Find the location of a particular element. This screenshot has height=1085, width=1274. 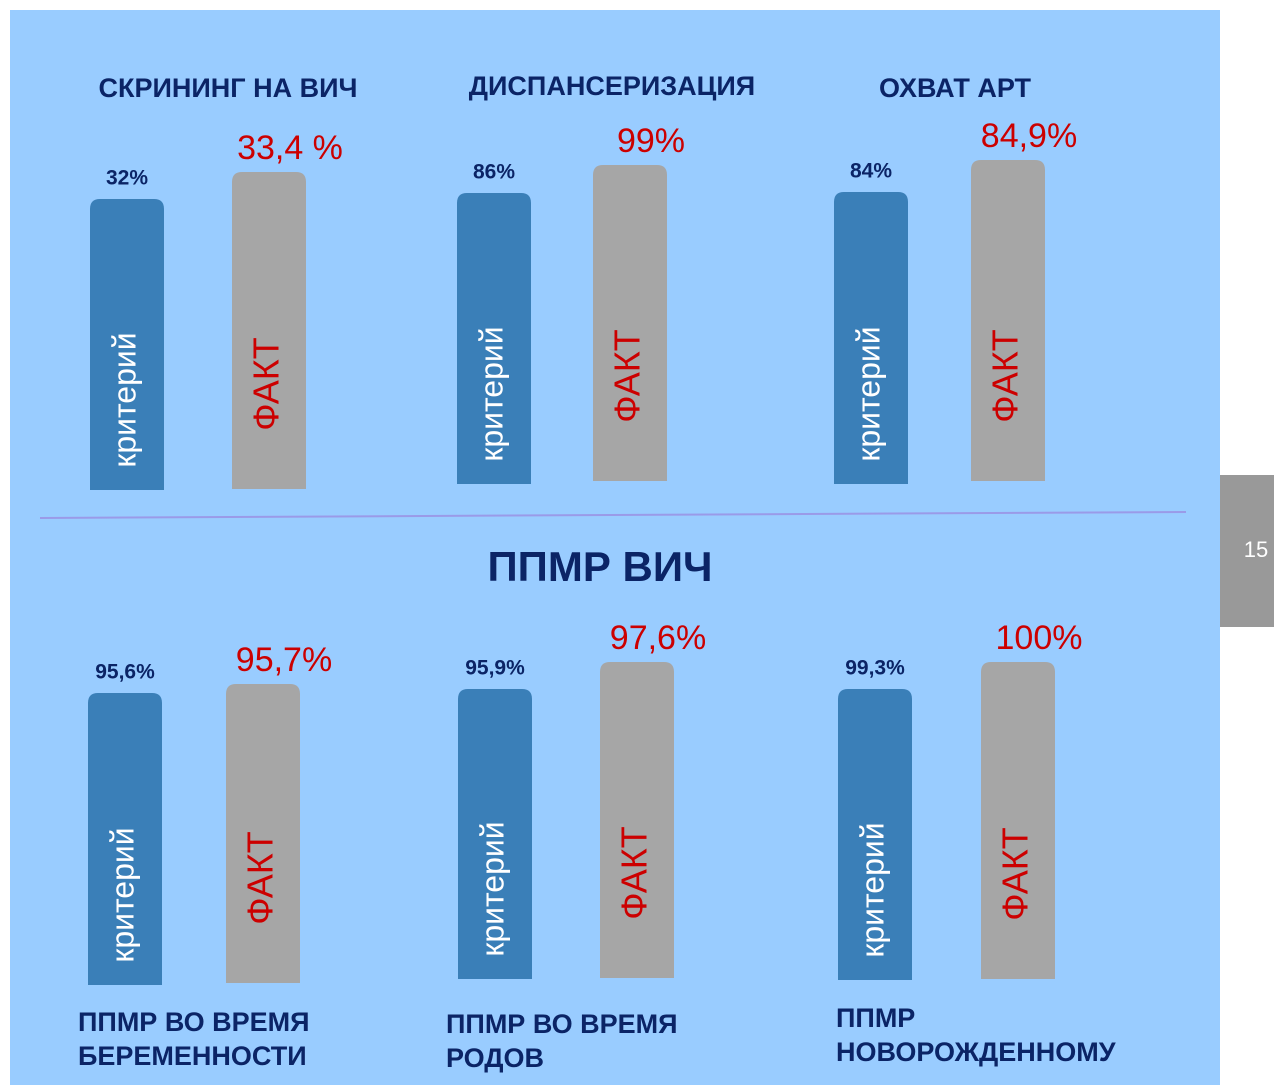

criterion-value: 32% is located at coordinates (127, 178).